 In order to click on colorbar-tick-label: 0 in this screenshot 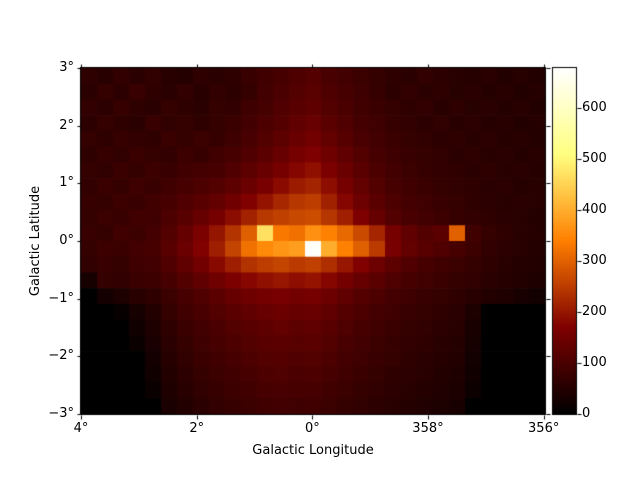, I will do `click(586, 413)`.